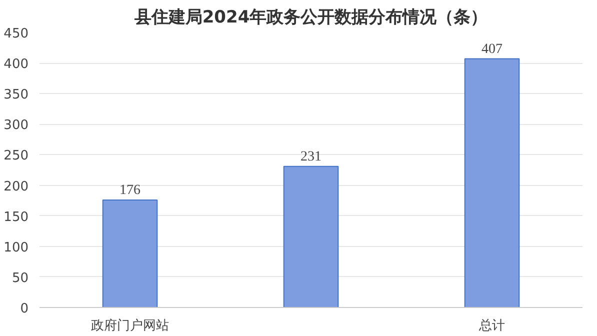  Describe the element at coordinates (16, 156) in the screenshot. I see `y-tick-label: 250` at that location.